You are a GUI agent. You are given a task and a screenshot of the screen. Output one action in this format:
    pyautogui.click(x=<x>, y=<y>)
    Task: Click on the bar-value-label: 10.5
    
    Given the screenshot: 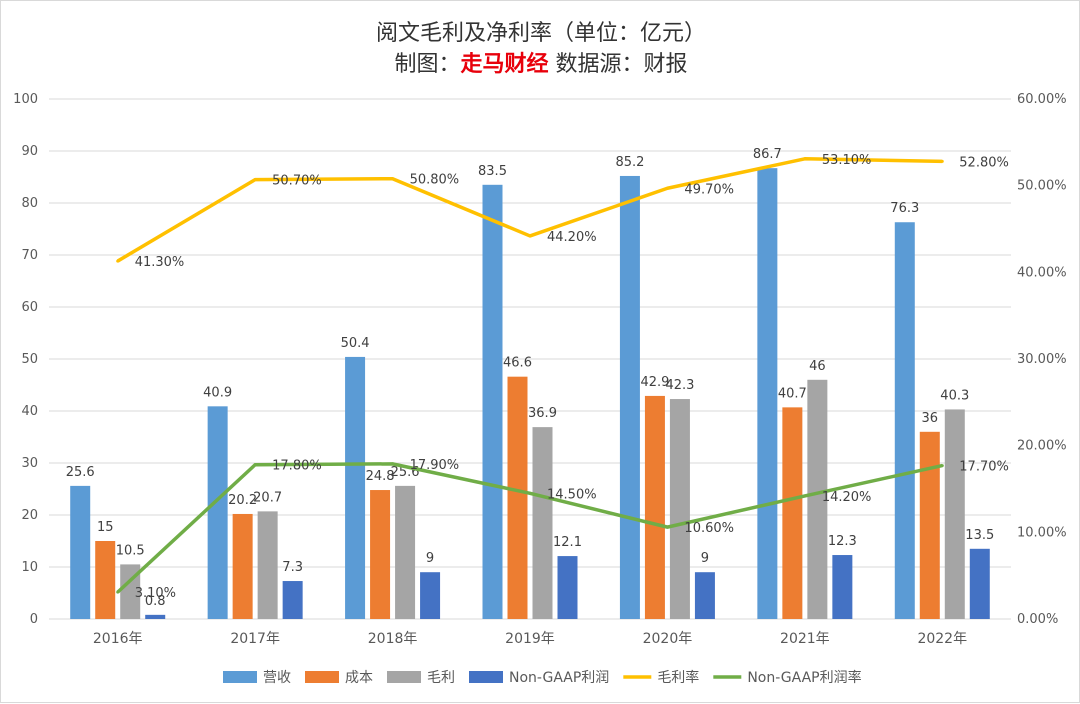 What is the action you would take?
    pyautogui.click(x=130, y=550)
    